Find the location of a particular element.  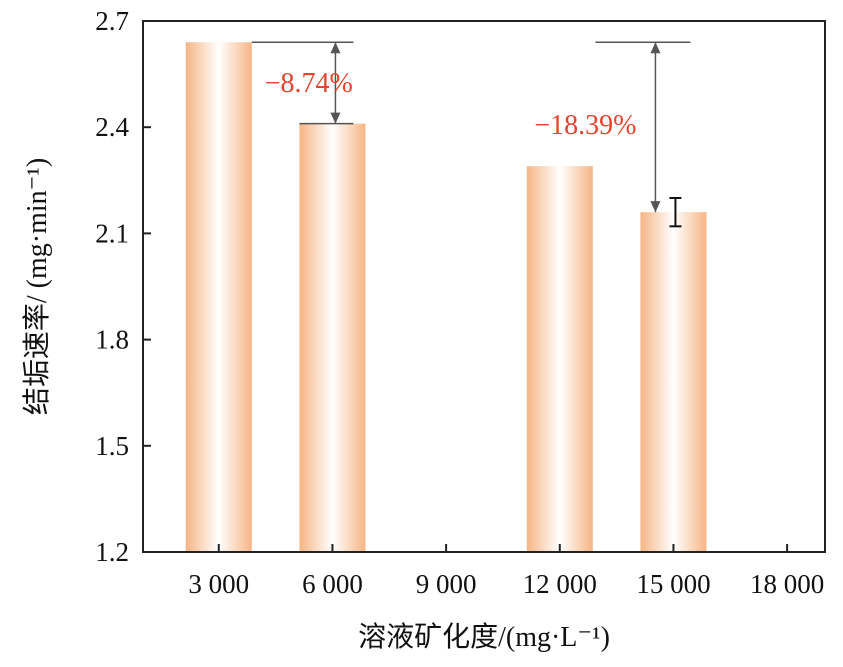

x-tick-label: 6 000 is located at coordinates (332, 584).